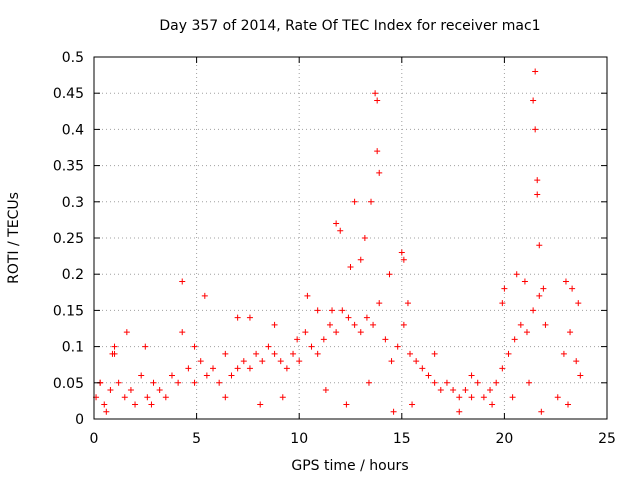 The width and height of the screenshot is (640, 480). What do you see at coordinates (504, 439) in the screenshot?
I see `x-tick-label: 20` at bounding box center [504, 439].